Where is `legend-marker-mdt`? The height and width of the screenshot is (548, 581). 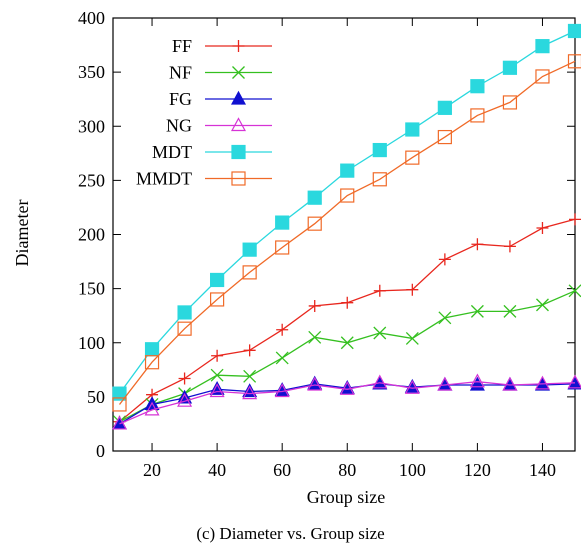 legend-marker-mdt is located at coordinates (238, 152).